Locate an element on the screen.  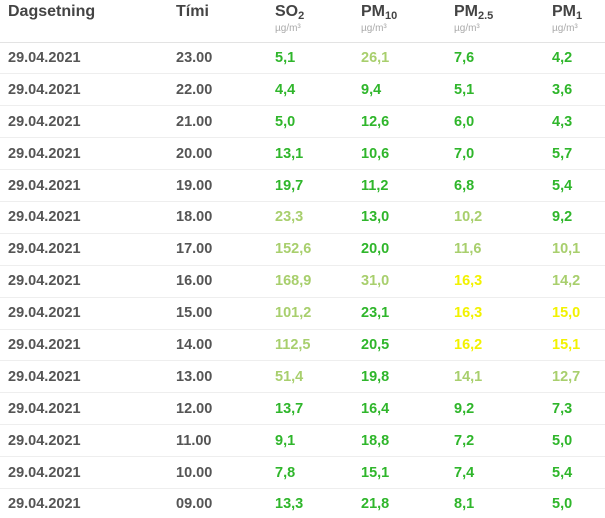
cell-so2: 5,0 is located at coordinates (310, 122).